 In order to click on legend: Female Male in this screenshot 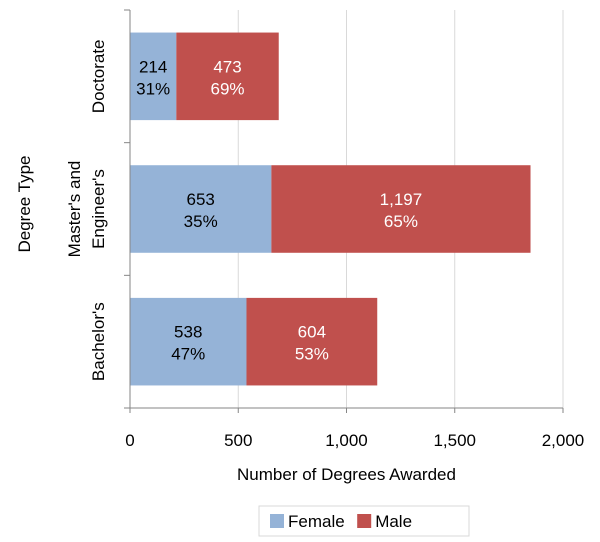, I will do `click(364, 521)`.